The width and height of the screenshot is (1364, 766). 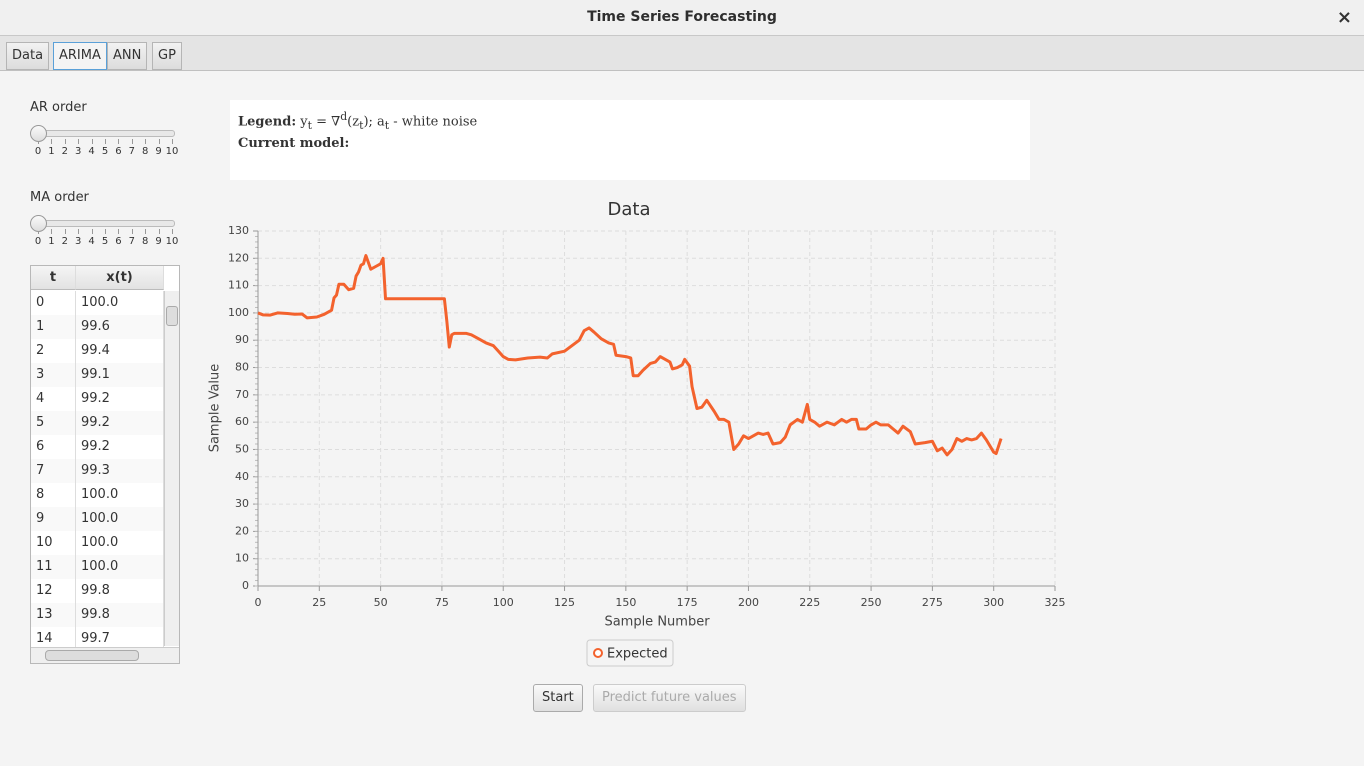 What do you see at coordinates (53, 471) in the screenshot?
I see `table-cell: 7` at bounding box center [53, 471].